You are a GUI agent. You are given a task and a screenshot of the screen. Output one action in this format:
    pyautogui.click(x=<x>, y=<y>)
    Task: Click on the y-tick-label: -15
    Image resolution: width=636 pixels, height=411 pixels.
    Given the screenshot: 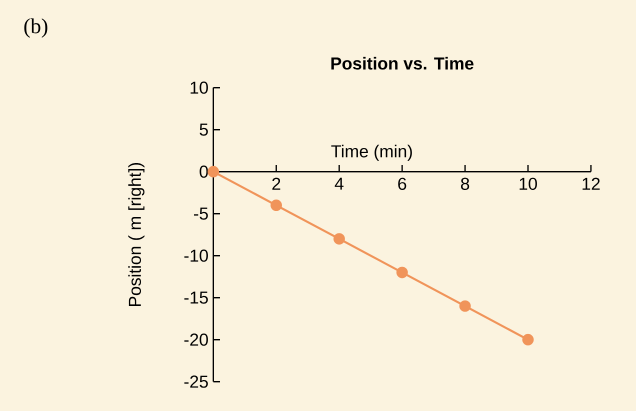 What is the action you would take?
    pyautogui.click(x=196, y=298)
    